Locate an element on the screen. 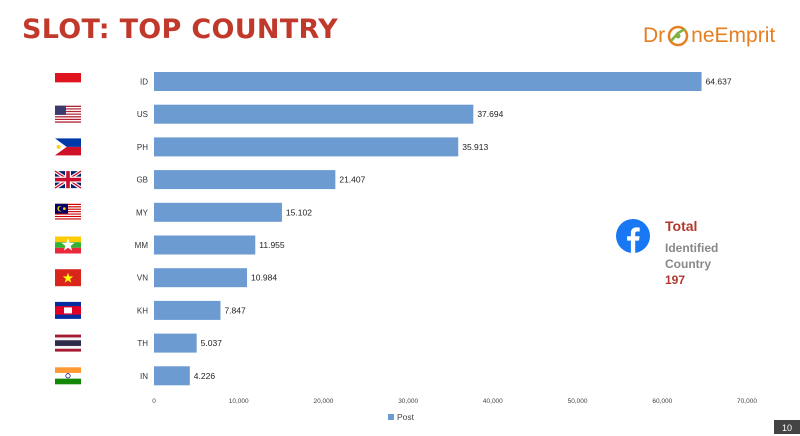 The height and width of the screenshot is (436, 800). bar-ph is located at coordinates (306, 147).